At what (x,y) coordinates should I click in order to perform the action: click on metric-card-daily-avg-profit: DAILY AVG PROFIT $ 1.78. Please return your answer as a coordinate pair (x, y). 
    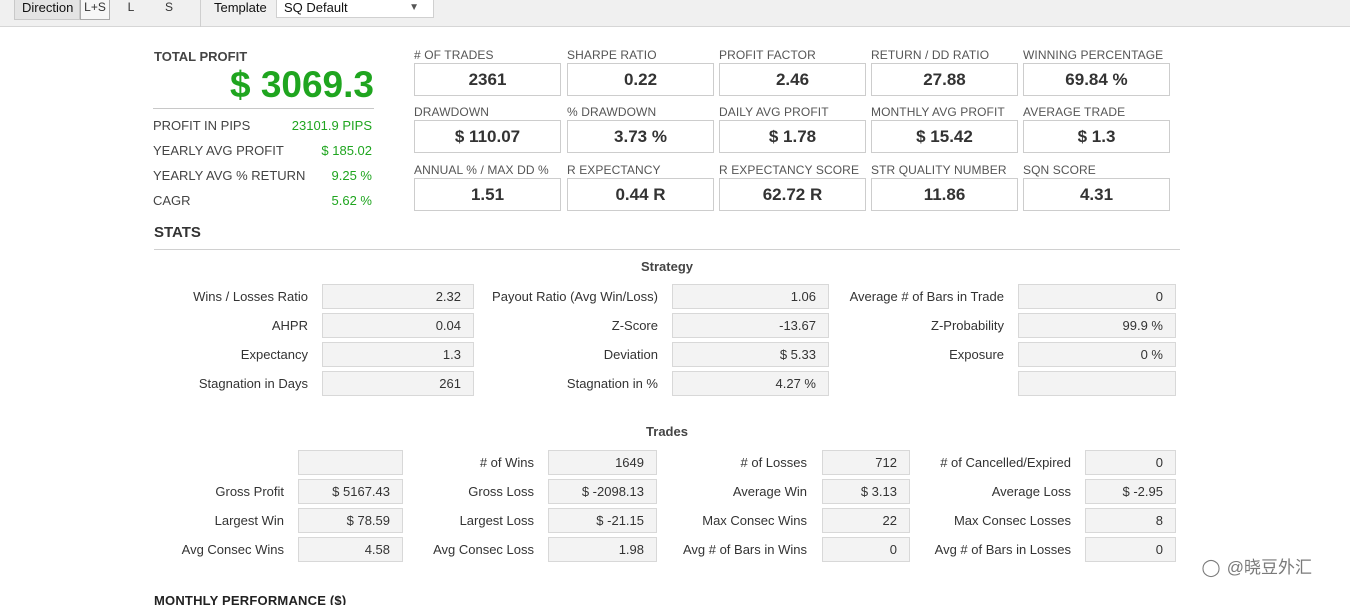
    Looking at the image, I should click on (792, 129).